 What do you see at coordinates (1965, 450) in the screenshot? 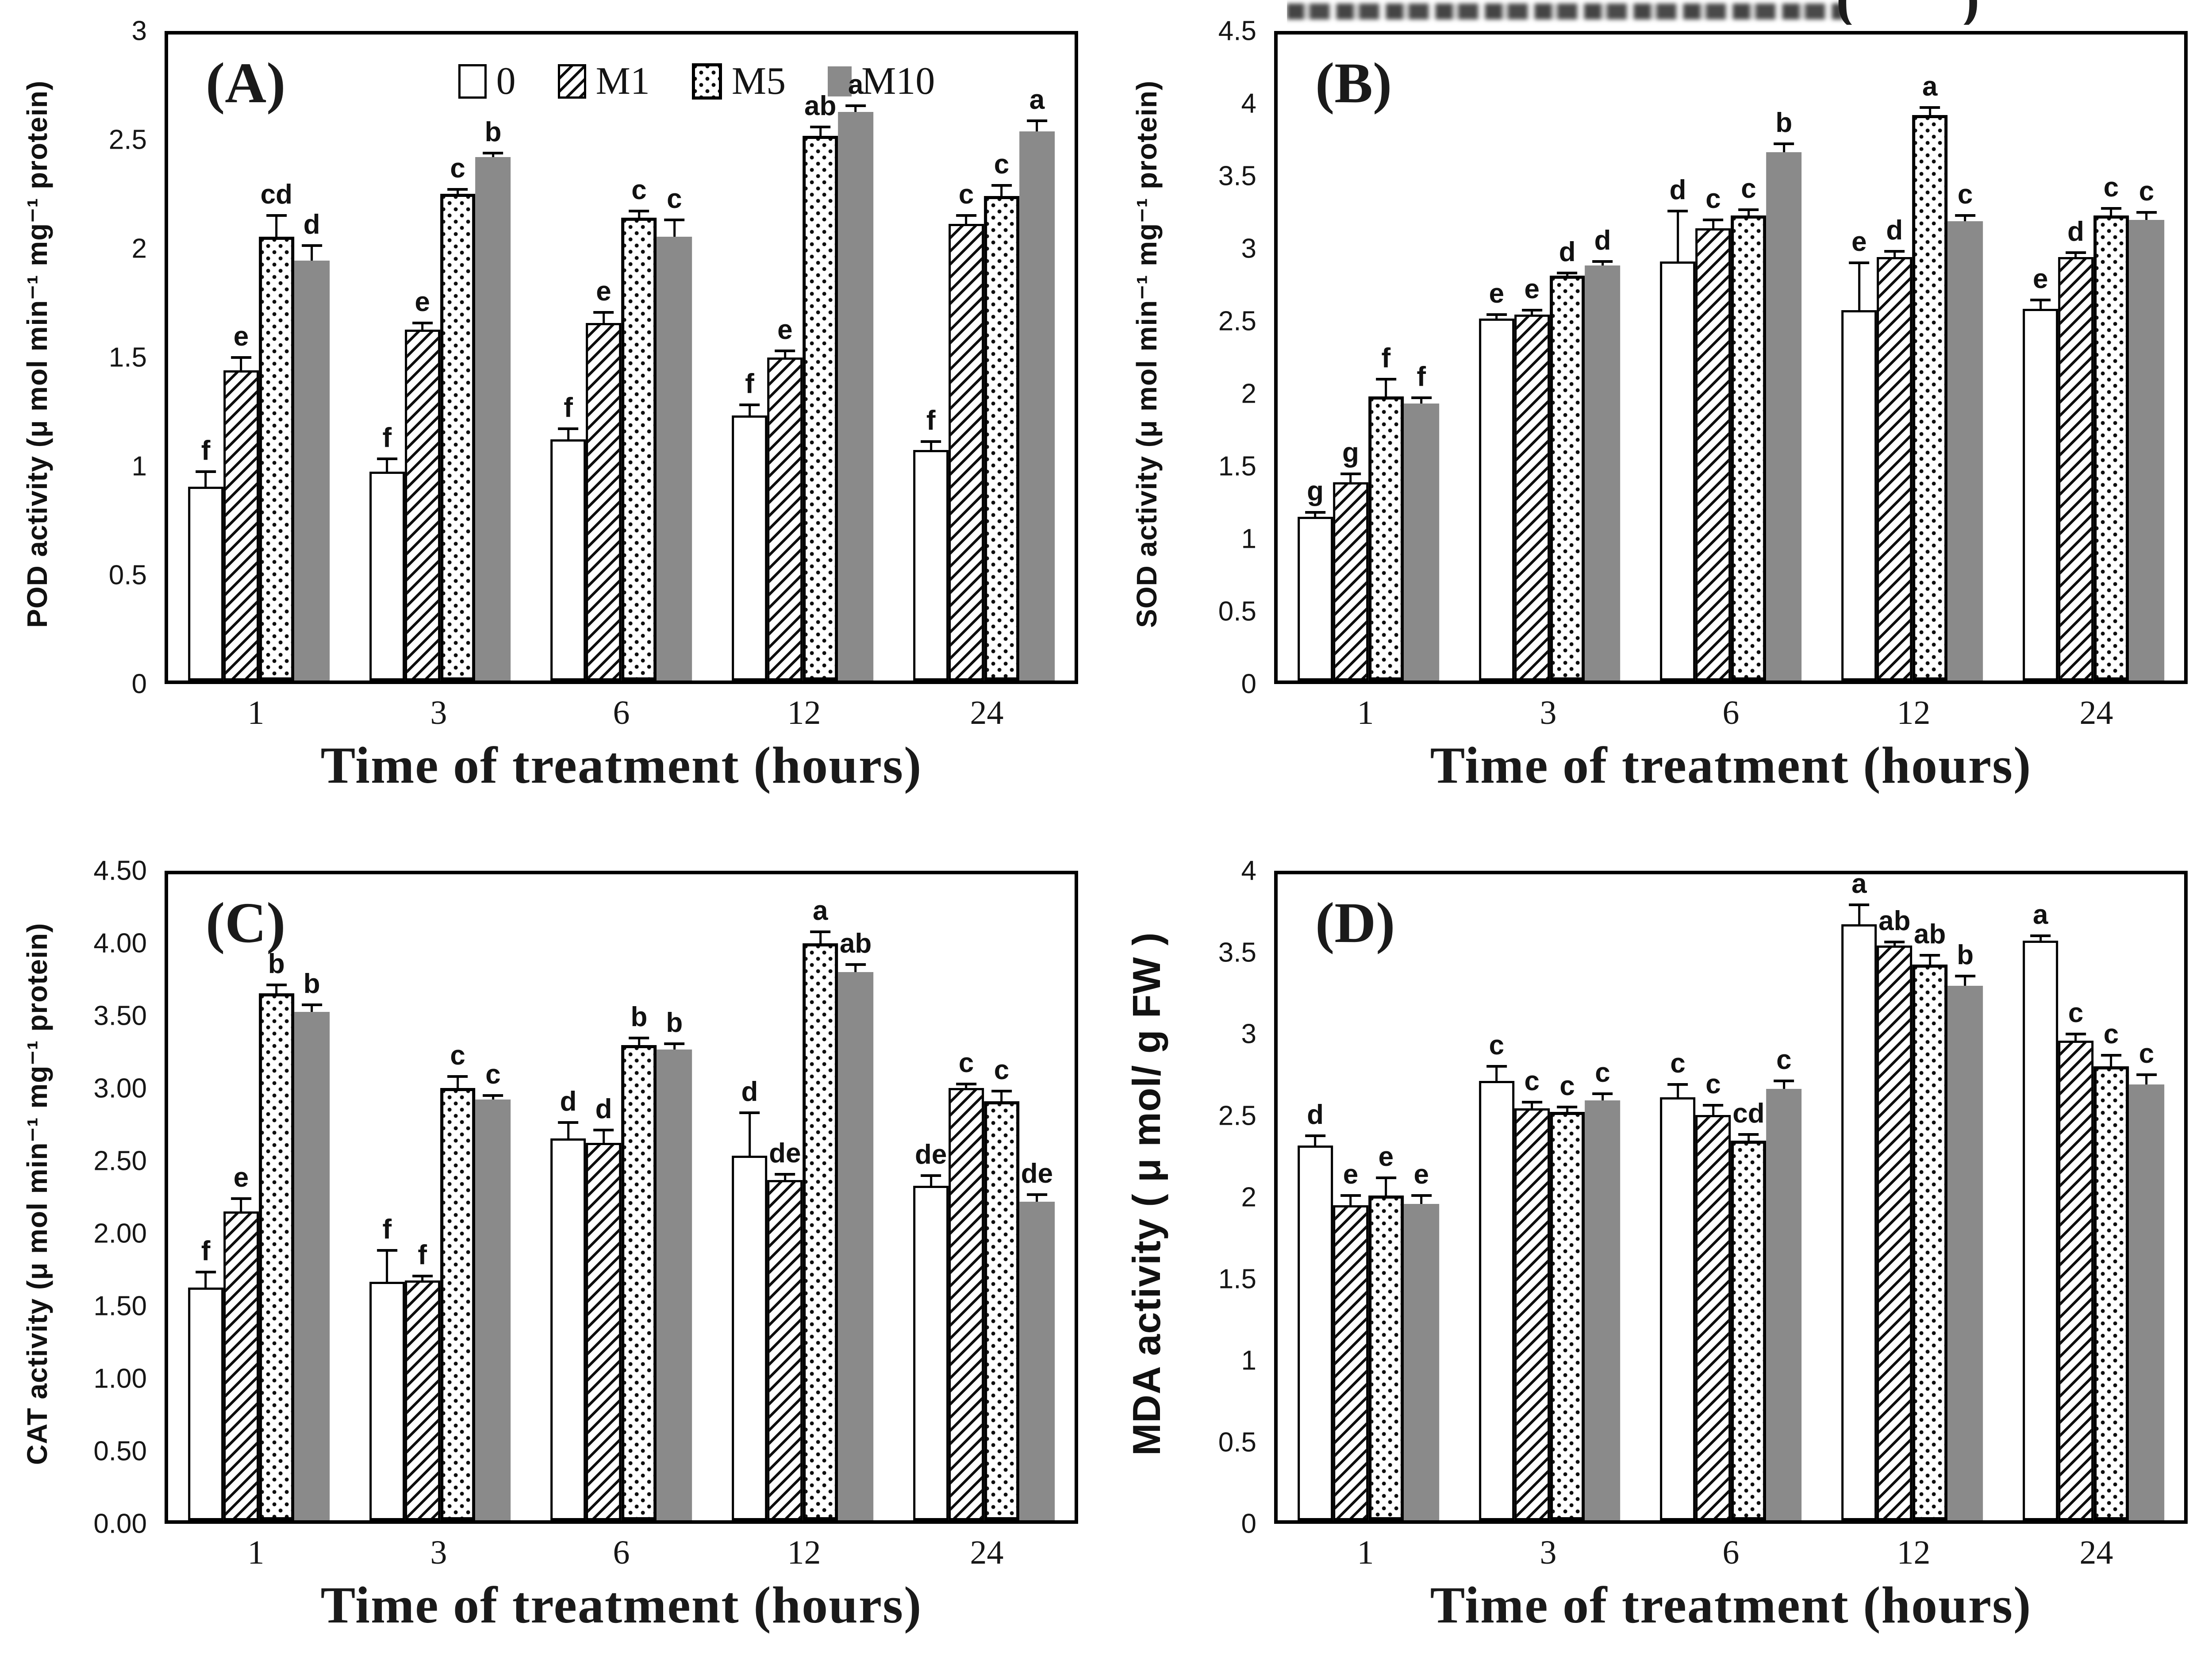
I see `bar-b-12h-M10` at bounding box center [1965, 450].